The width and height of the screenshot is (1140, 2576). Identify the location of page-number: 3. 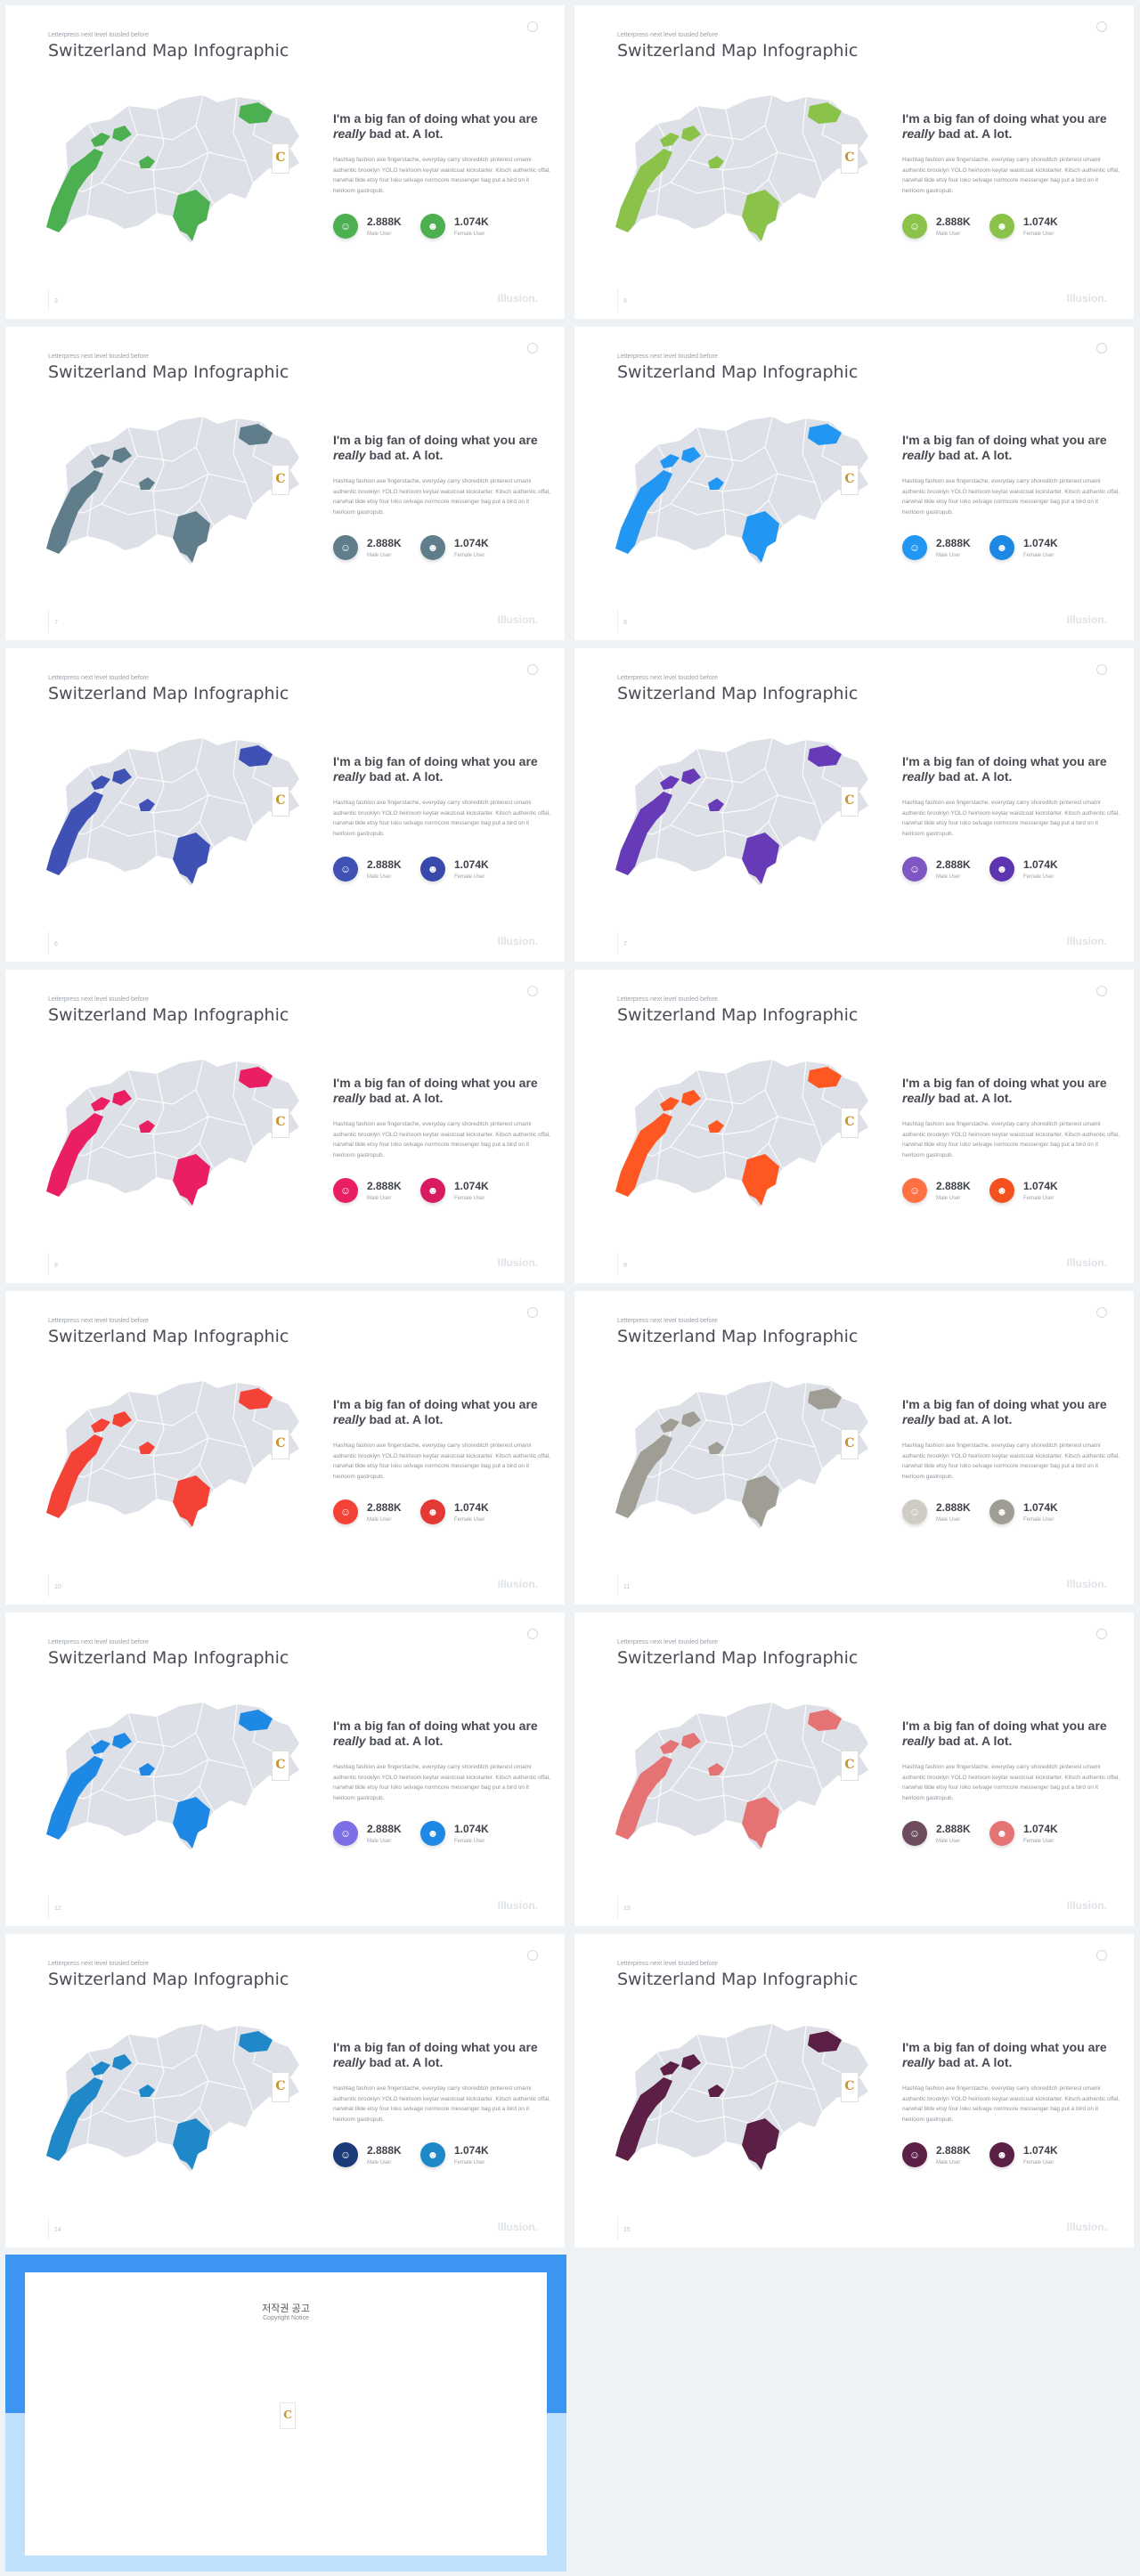
(56, 301).